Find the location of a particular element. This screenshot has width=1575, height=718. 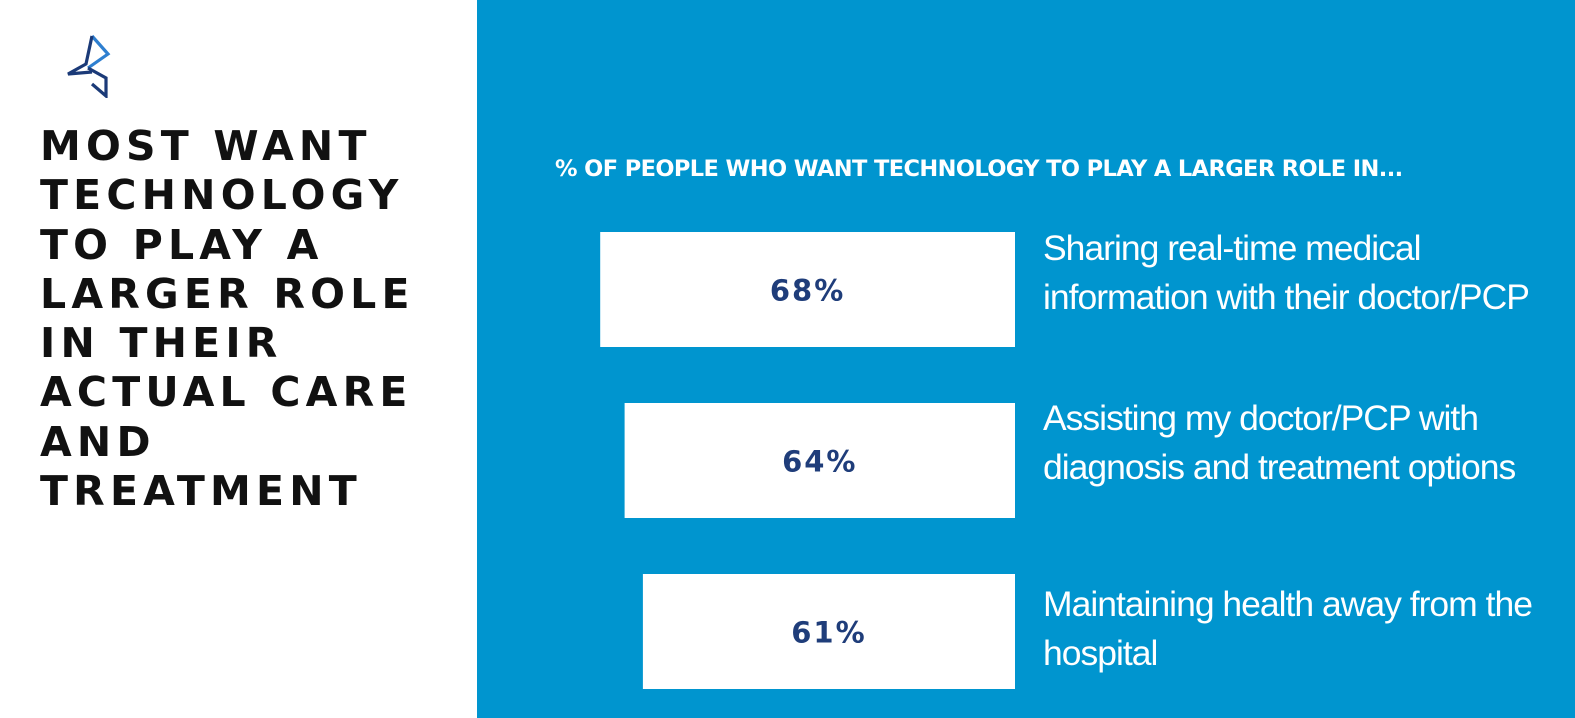

bar-assisting-doctor is located at coordinates (819, 460).